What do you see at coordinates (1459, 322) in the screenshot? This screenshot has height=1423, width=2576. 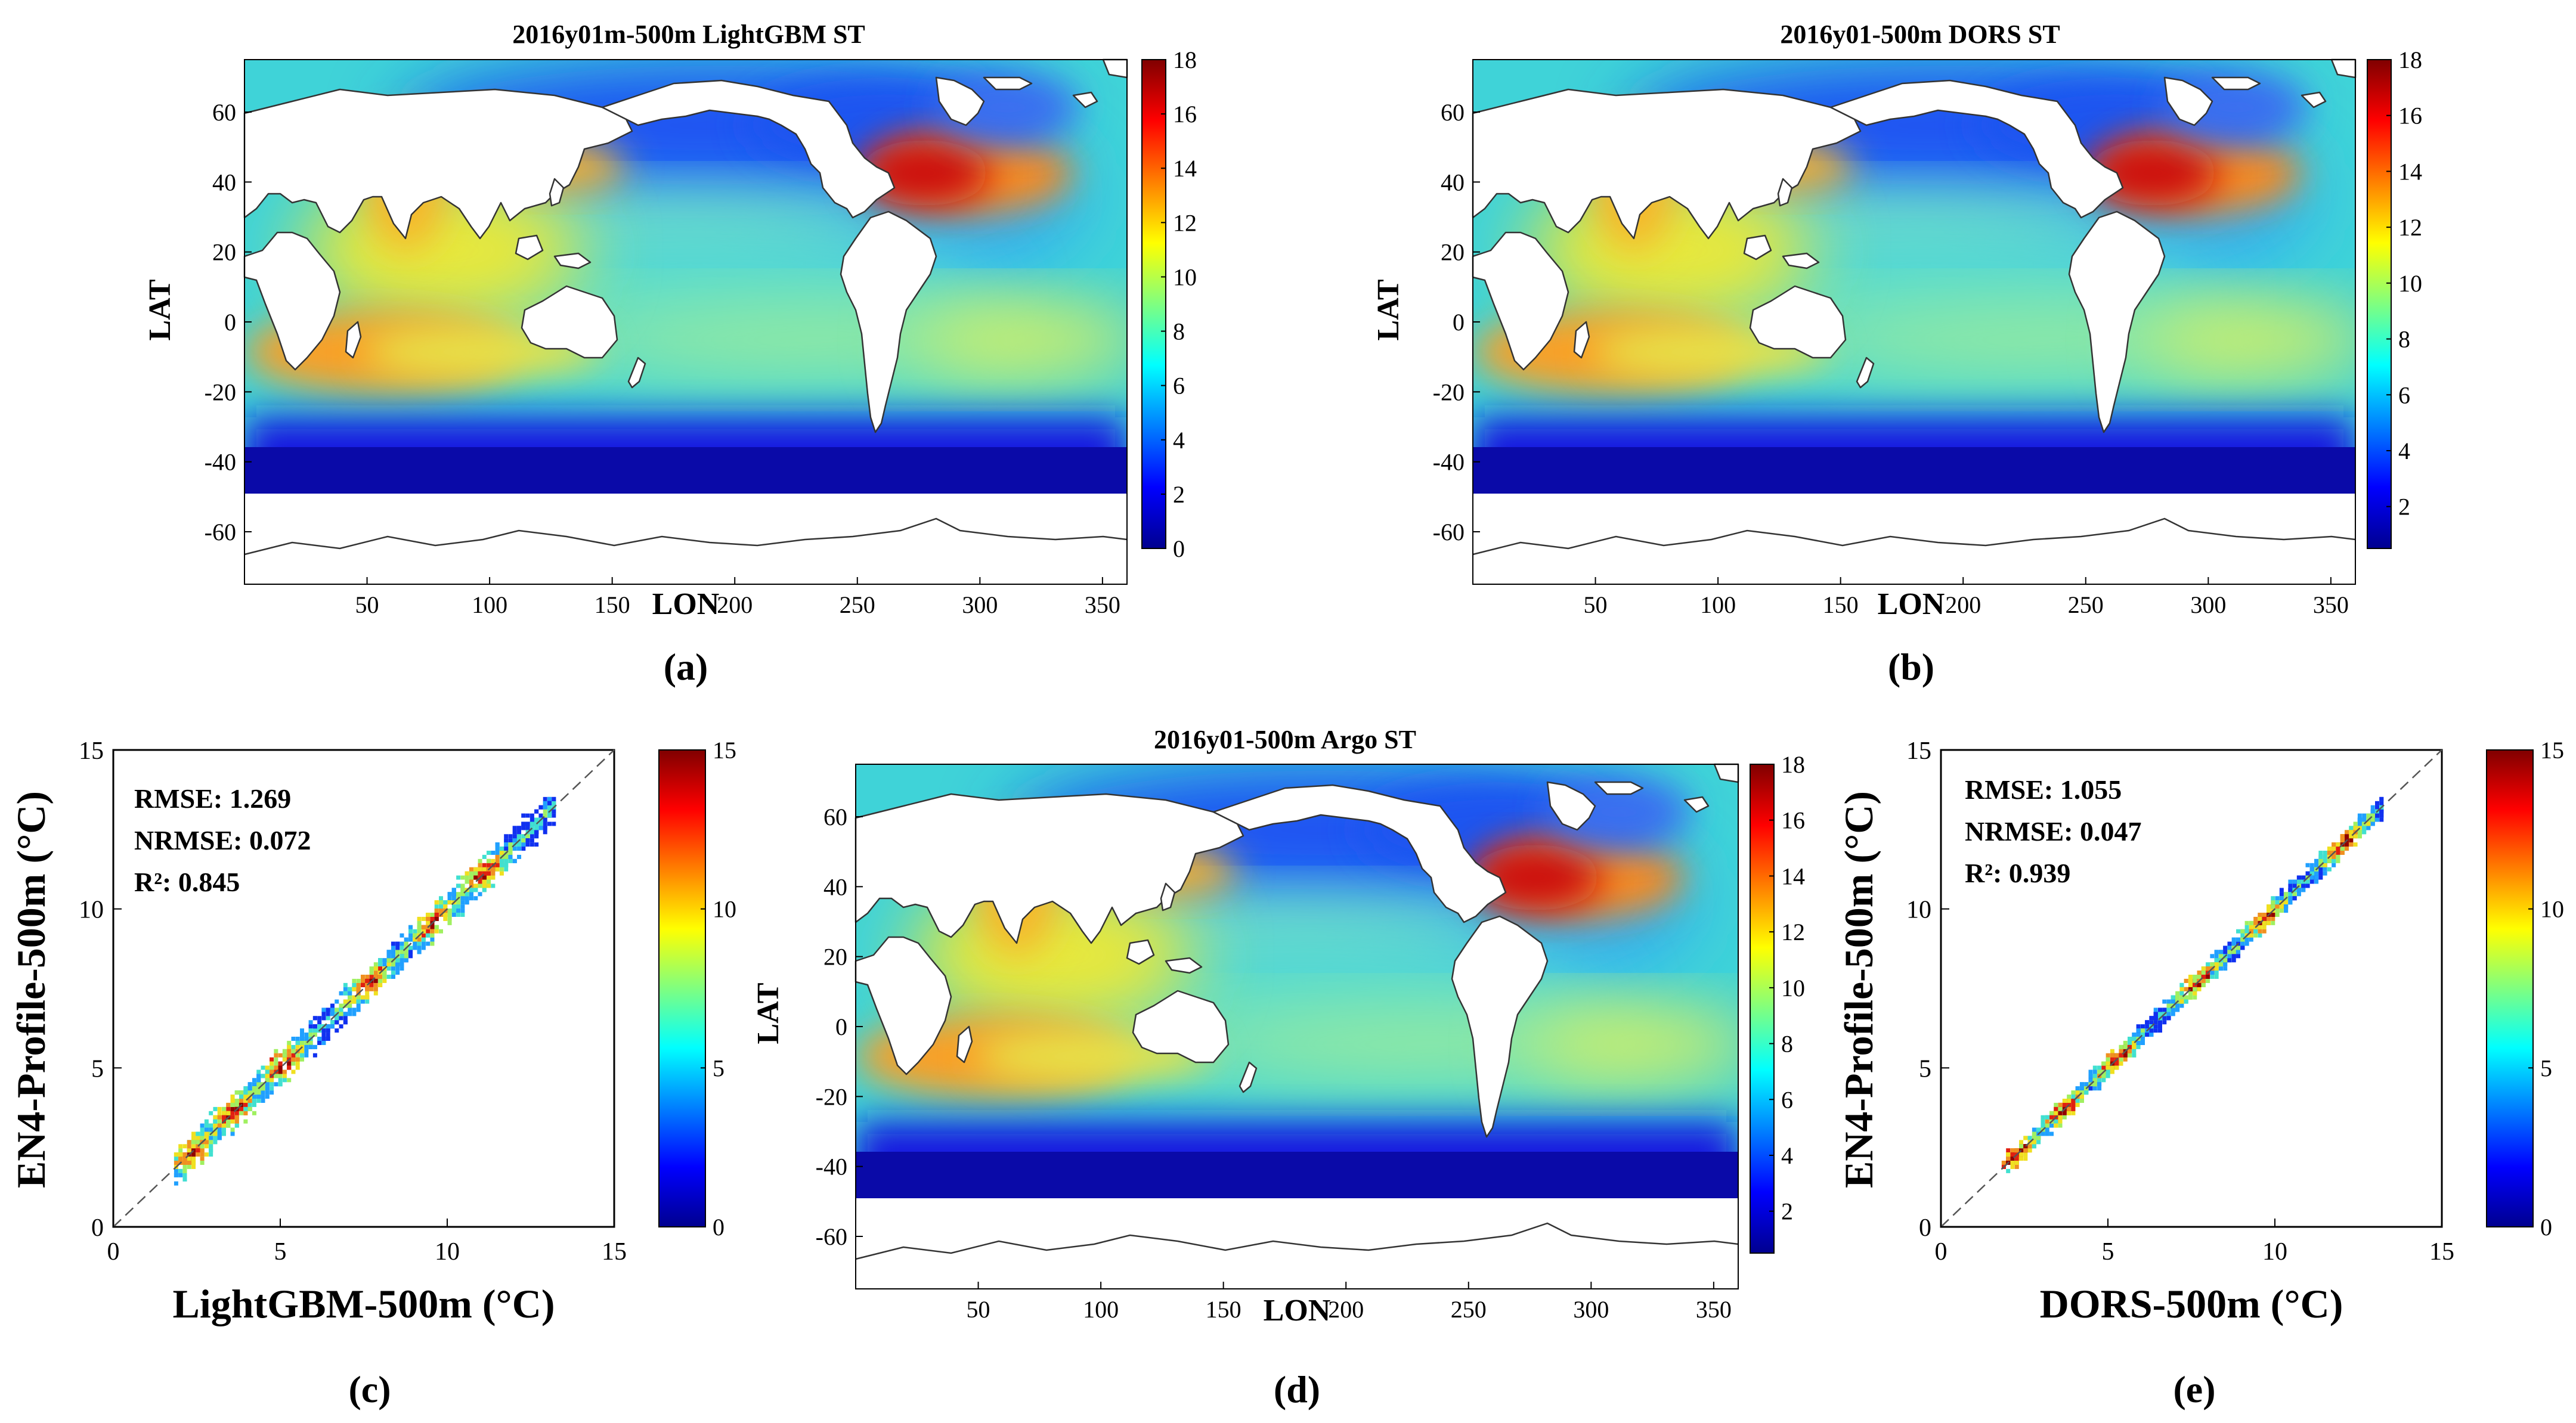 I see `y-tick-label: 0` at bounding box center [1459, 322].